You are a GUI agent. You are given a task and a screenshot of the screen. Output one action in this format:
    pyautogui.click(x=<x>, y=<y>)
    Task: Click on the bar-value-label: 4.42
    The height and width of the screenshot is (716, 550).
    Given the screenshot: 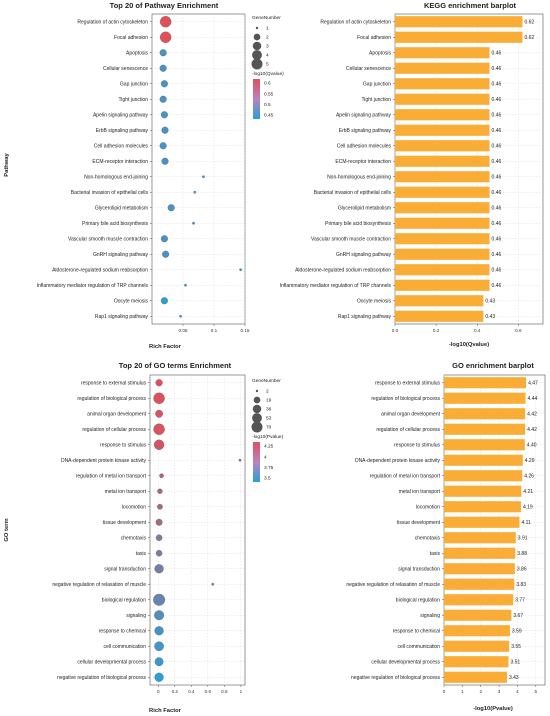 What is the action you would take?
    pyautogui.click(x=532, y=414)
    